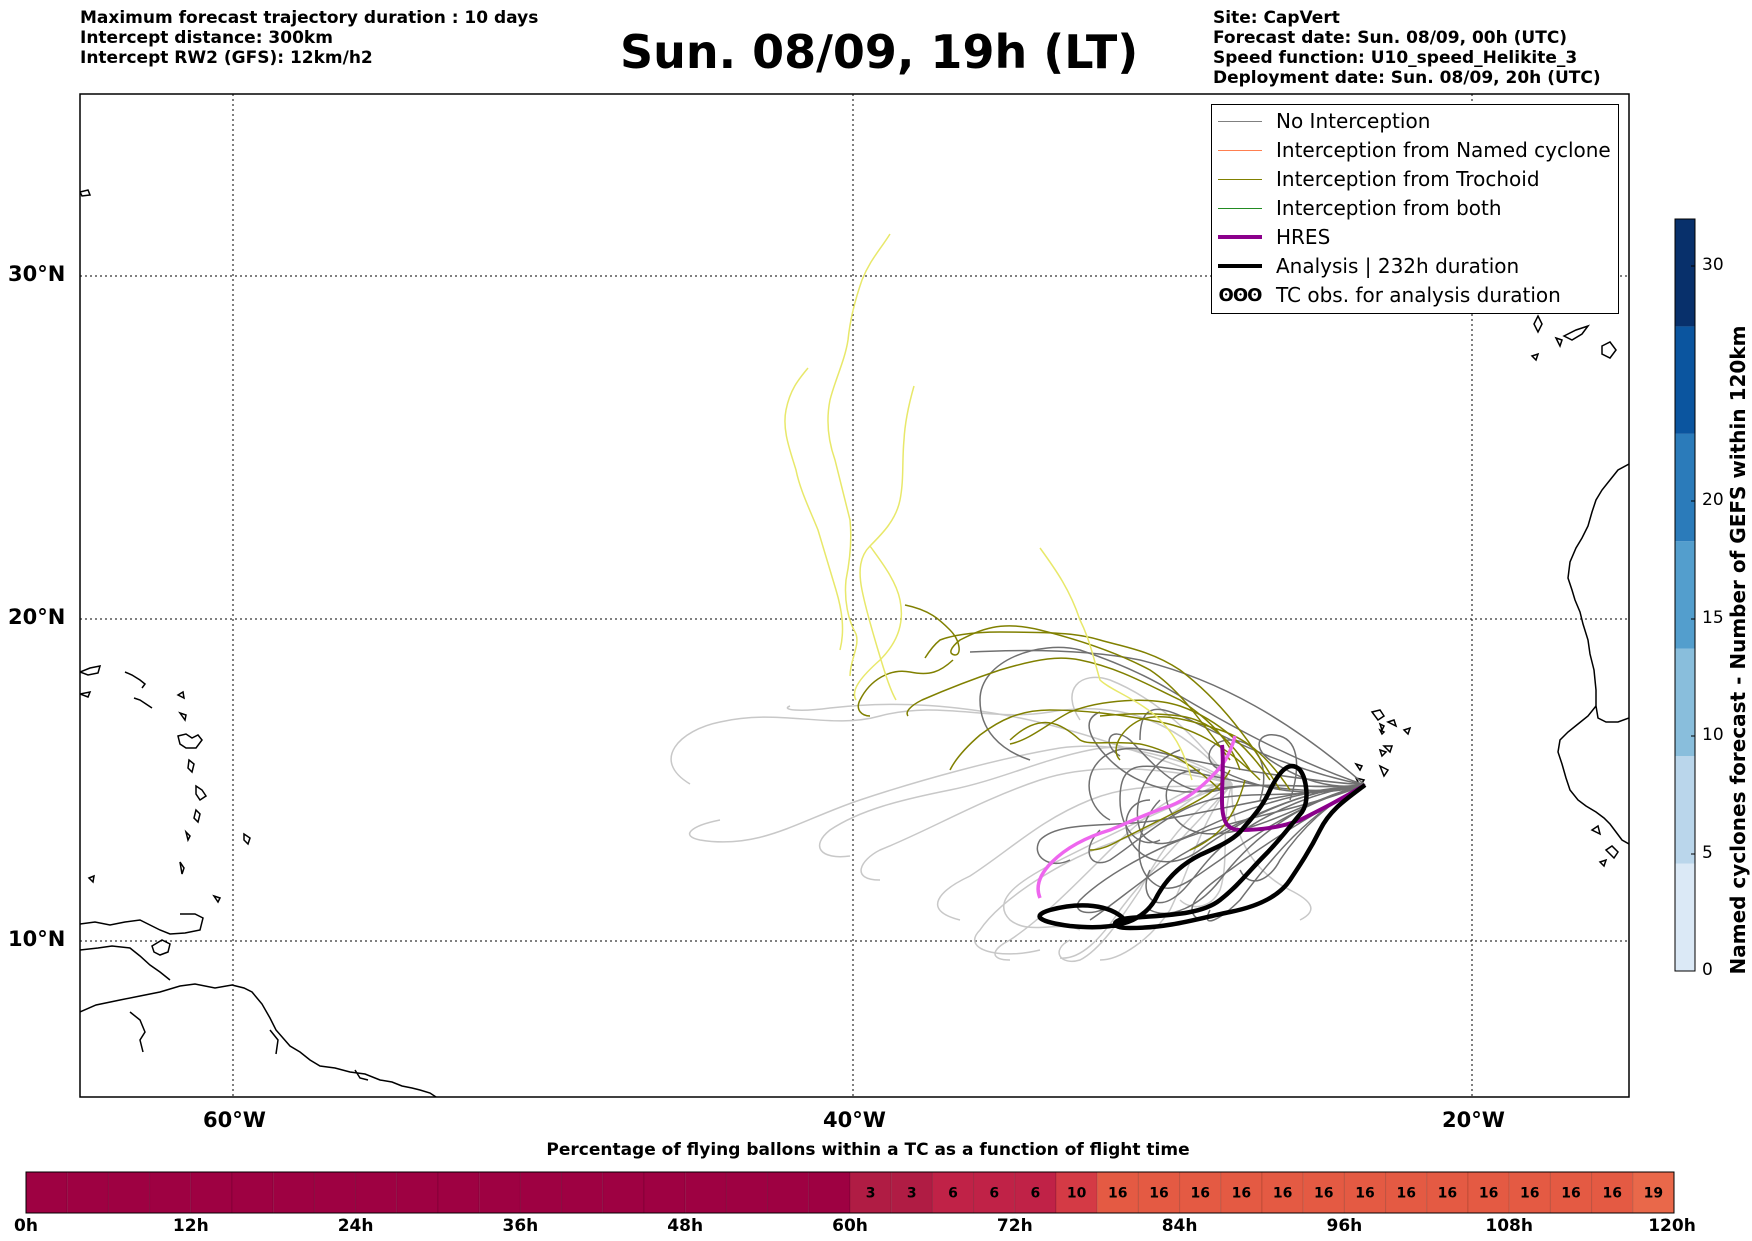  I want to click on tc-obs-symbol-icon: ʘʘʘ, so click(1240, 295).